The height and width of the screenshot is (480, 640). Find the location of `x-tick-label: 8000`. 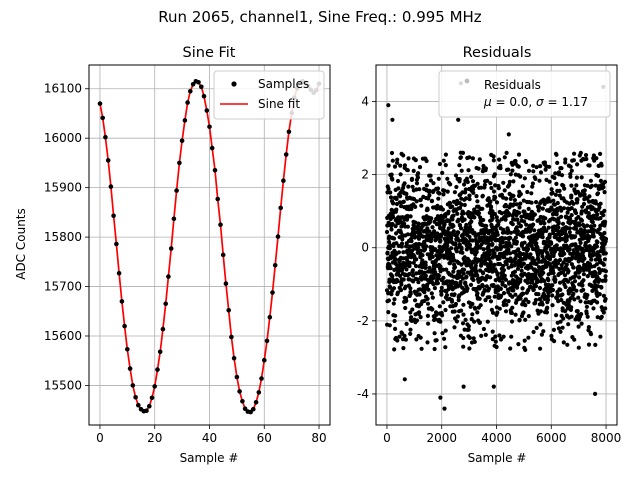

x-tick-label: 8000 is located at coordinates (606, 438).